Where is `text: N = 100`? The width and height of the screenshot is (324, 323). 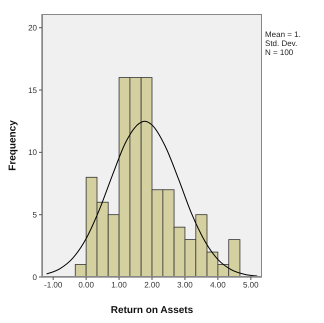
text: N = 100 is located at coordinates (279, 52).